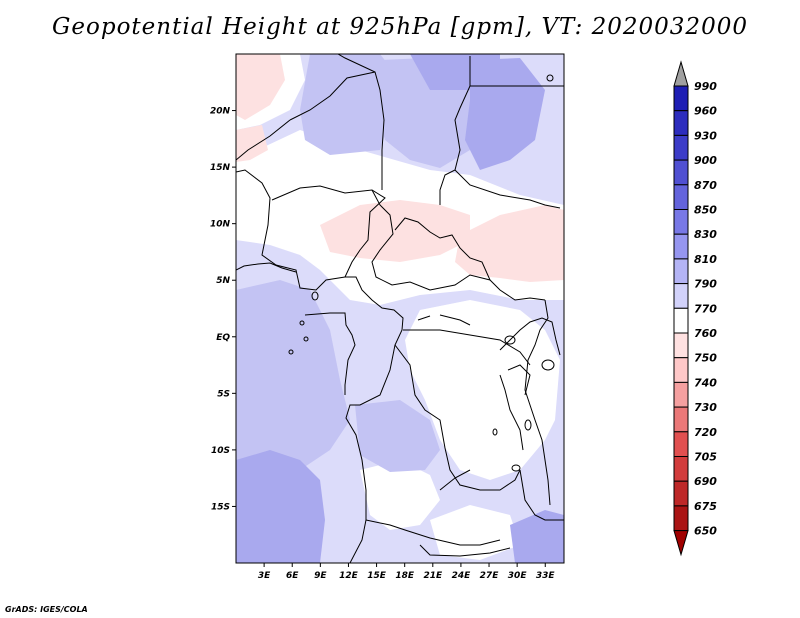 The image size is (800, 618). I want to click on lat-tick-label: 20N, so click(220, 112).